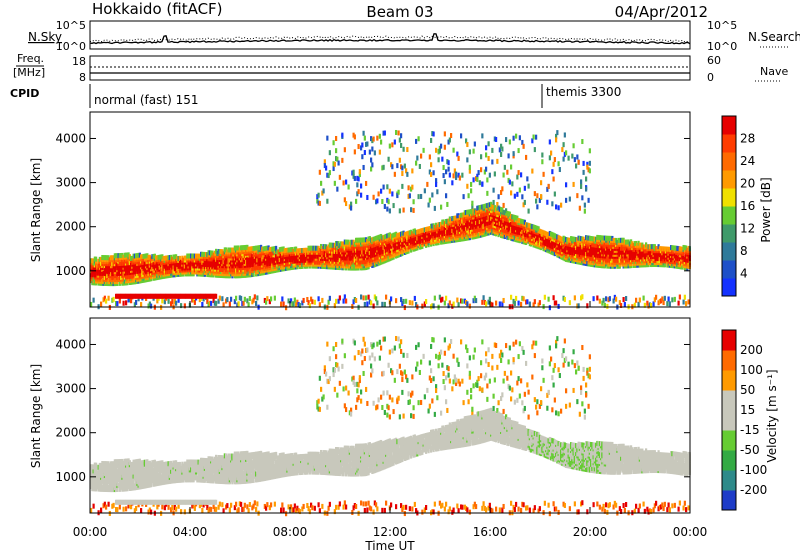 The width and height of the screenshot is (800, 554). I want to click on date-title: 04/Apr/2012, so click(661, 12).